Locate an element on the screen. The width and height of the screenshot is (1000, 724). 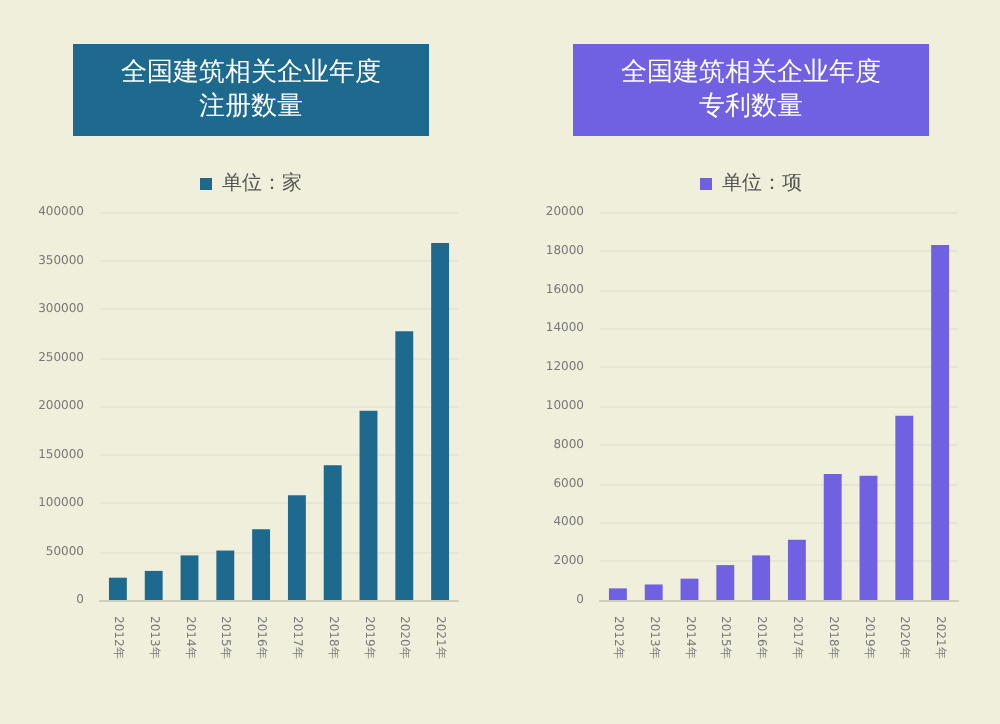
chart-title: 全国建筑相关企业年度注册数量 is located at coordinates (250, 89).